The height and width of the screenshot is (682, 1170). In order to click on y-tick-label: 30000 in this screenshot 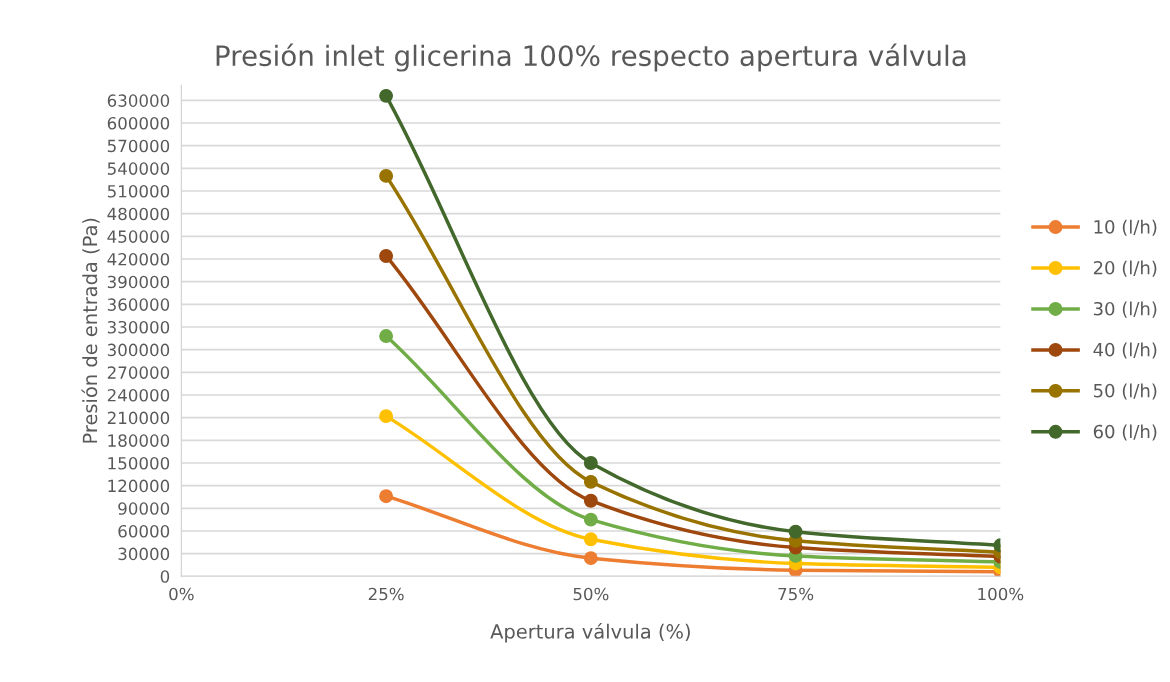, I will do `click(144, 554)`.